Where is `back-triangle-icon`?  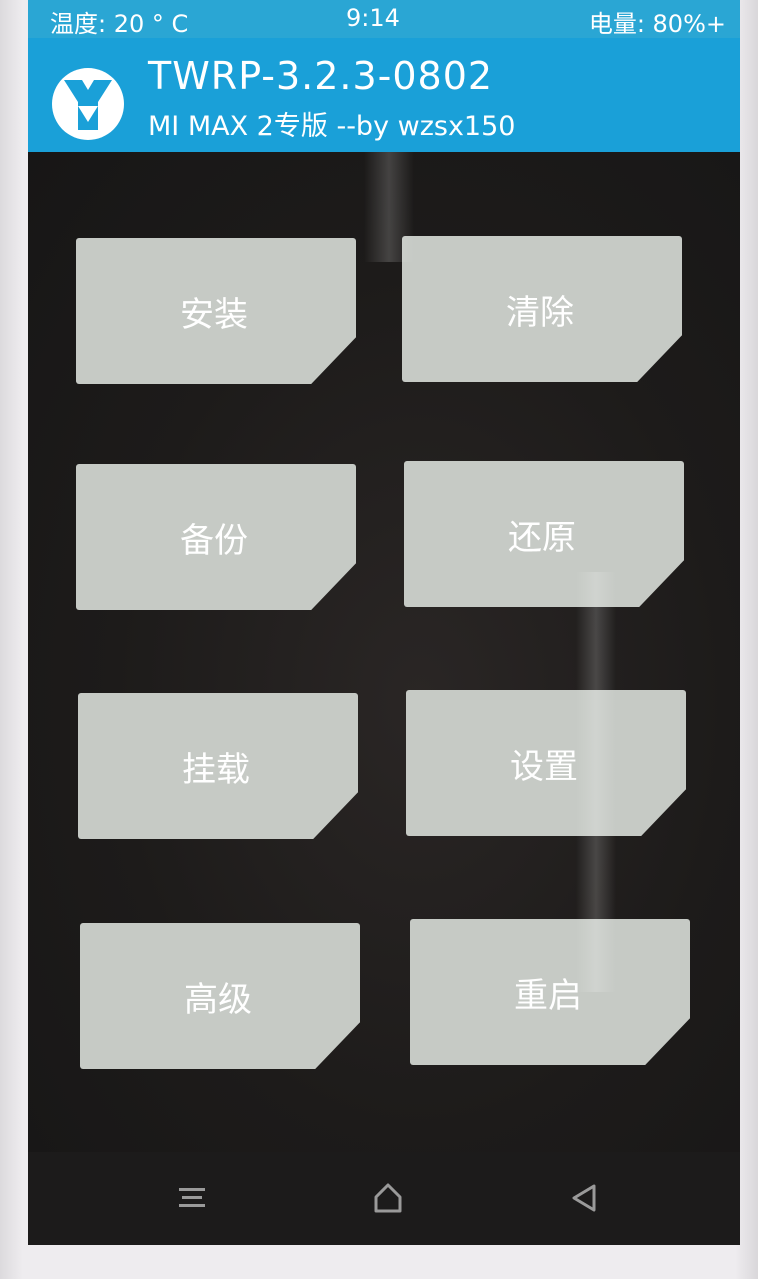
back-triangle-icon is located at coordinates (584, 1198).